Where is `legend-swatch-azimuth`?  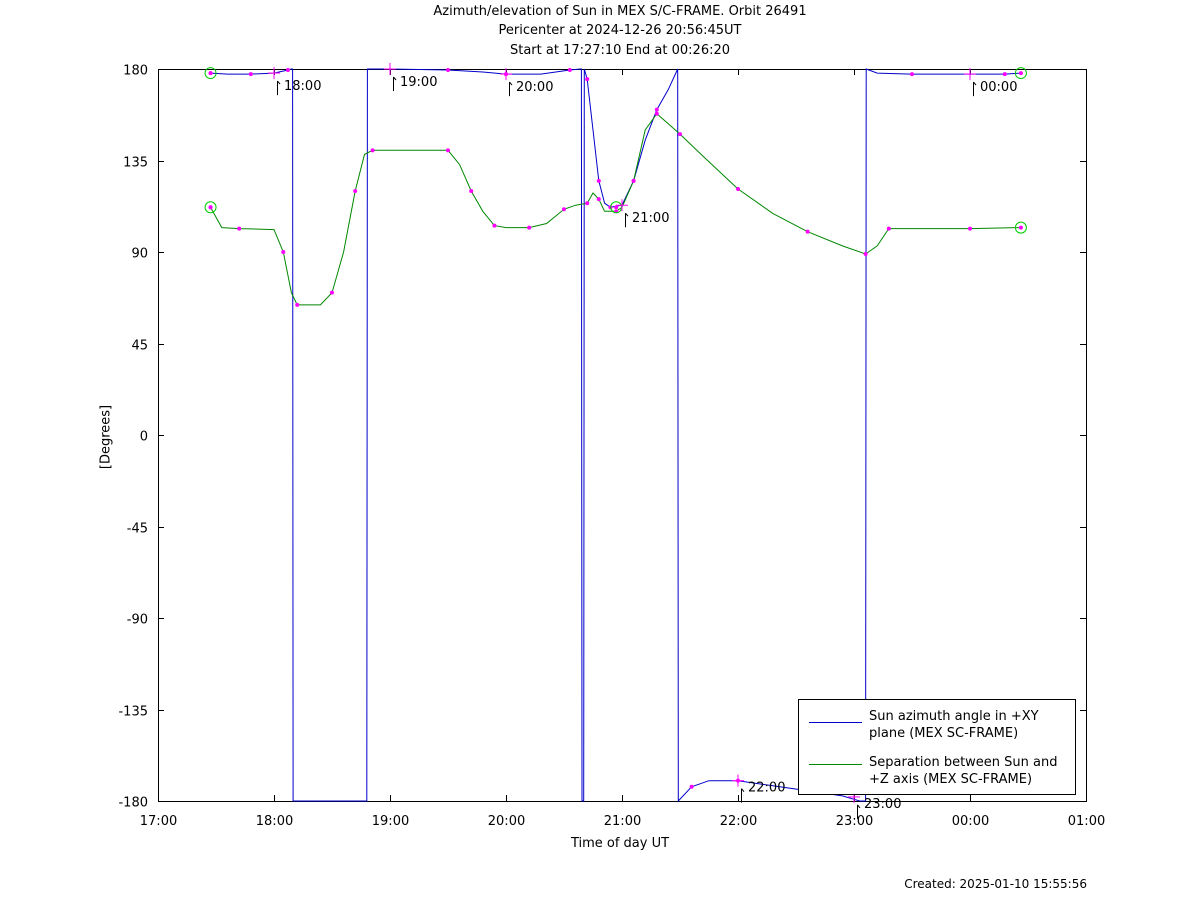 legend-swatch-azimuth is located at coordinates (835, 722).